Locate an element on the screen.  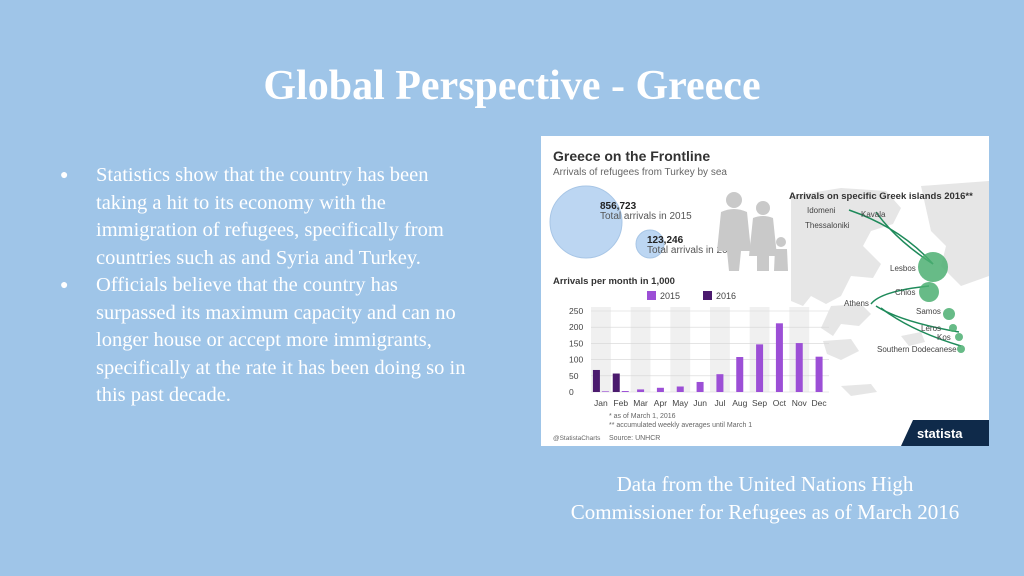
footnote-1: * as of March 1, 2016 is located at coordinates (642, 416).